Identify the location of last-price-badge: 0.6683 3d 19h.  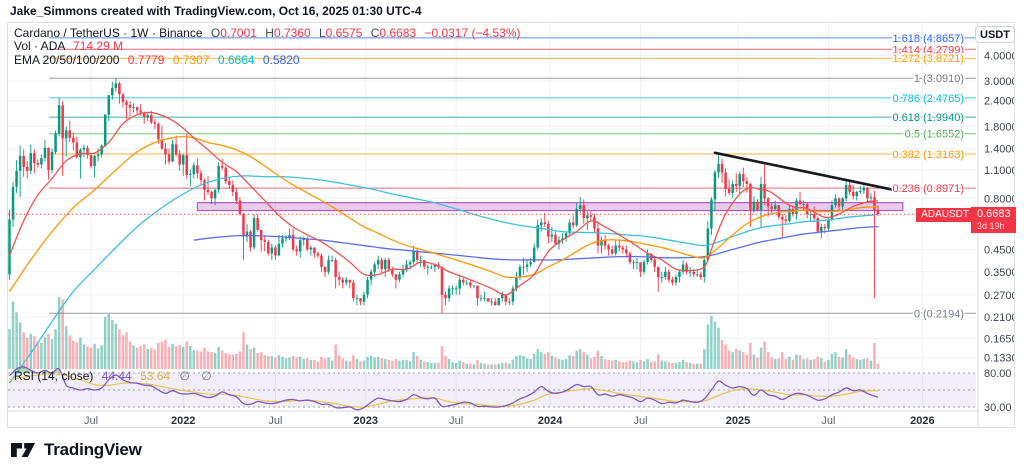
(993, 220).